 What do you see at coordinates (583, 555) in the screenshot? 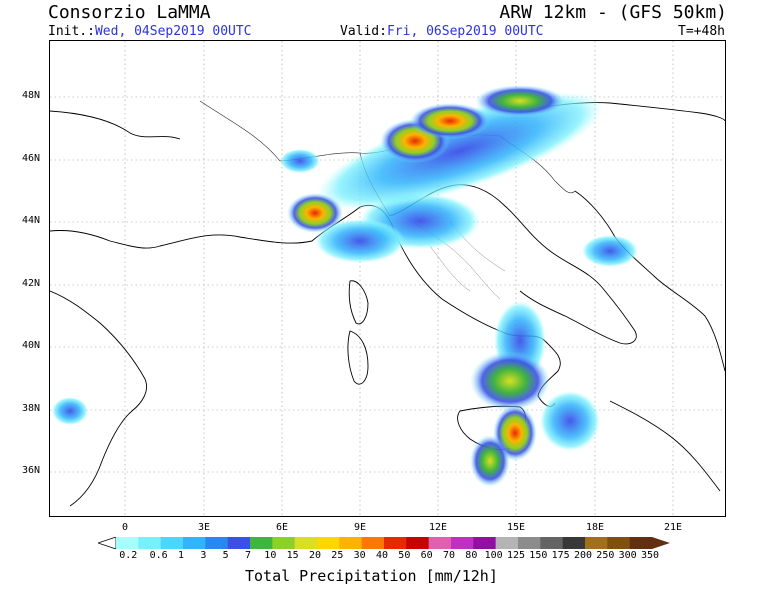
I see `colorbar-label: 200` at bounding box center [583, 555].